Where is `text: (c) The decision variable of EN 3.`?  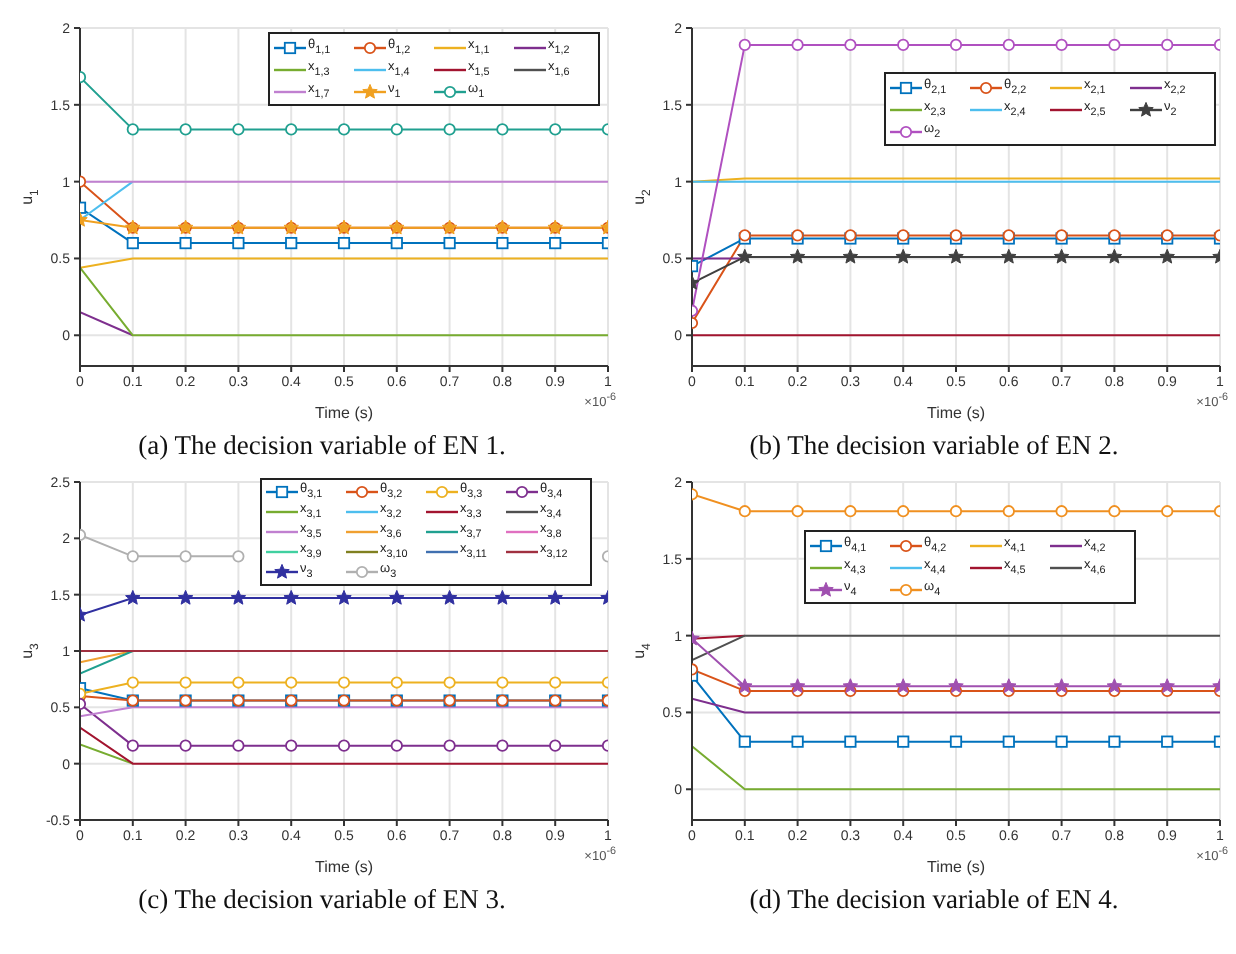
text: (c) The decision variable of EN 3. is located at coordinates (322, 900).